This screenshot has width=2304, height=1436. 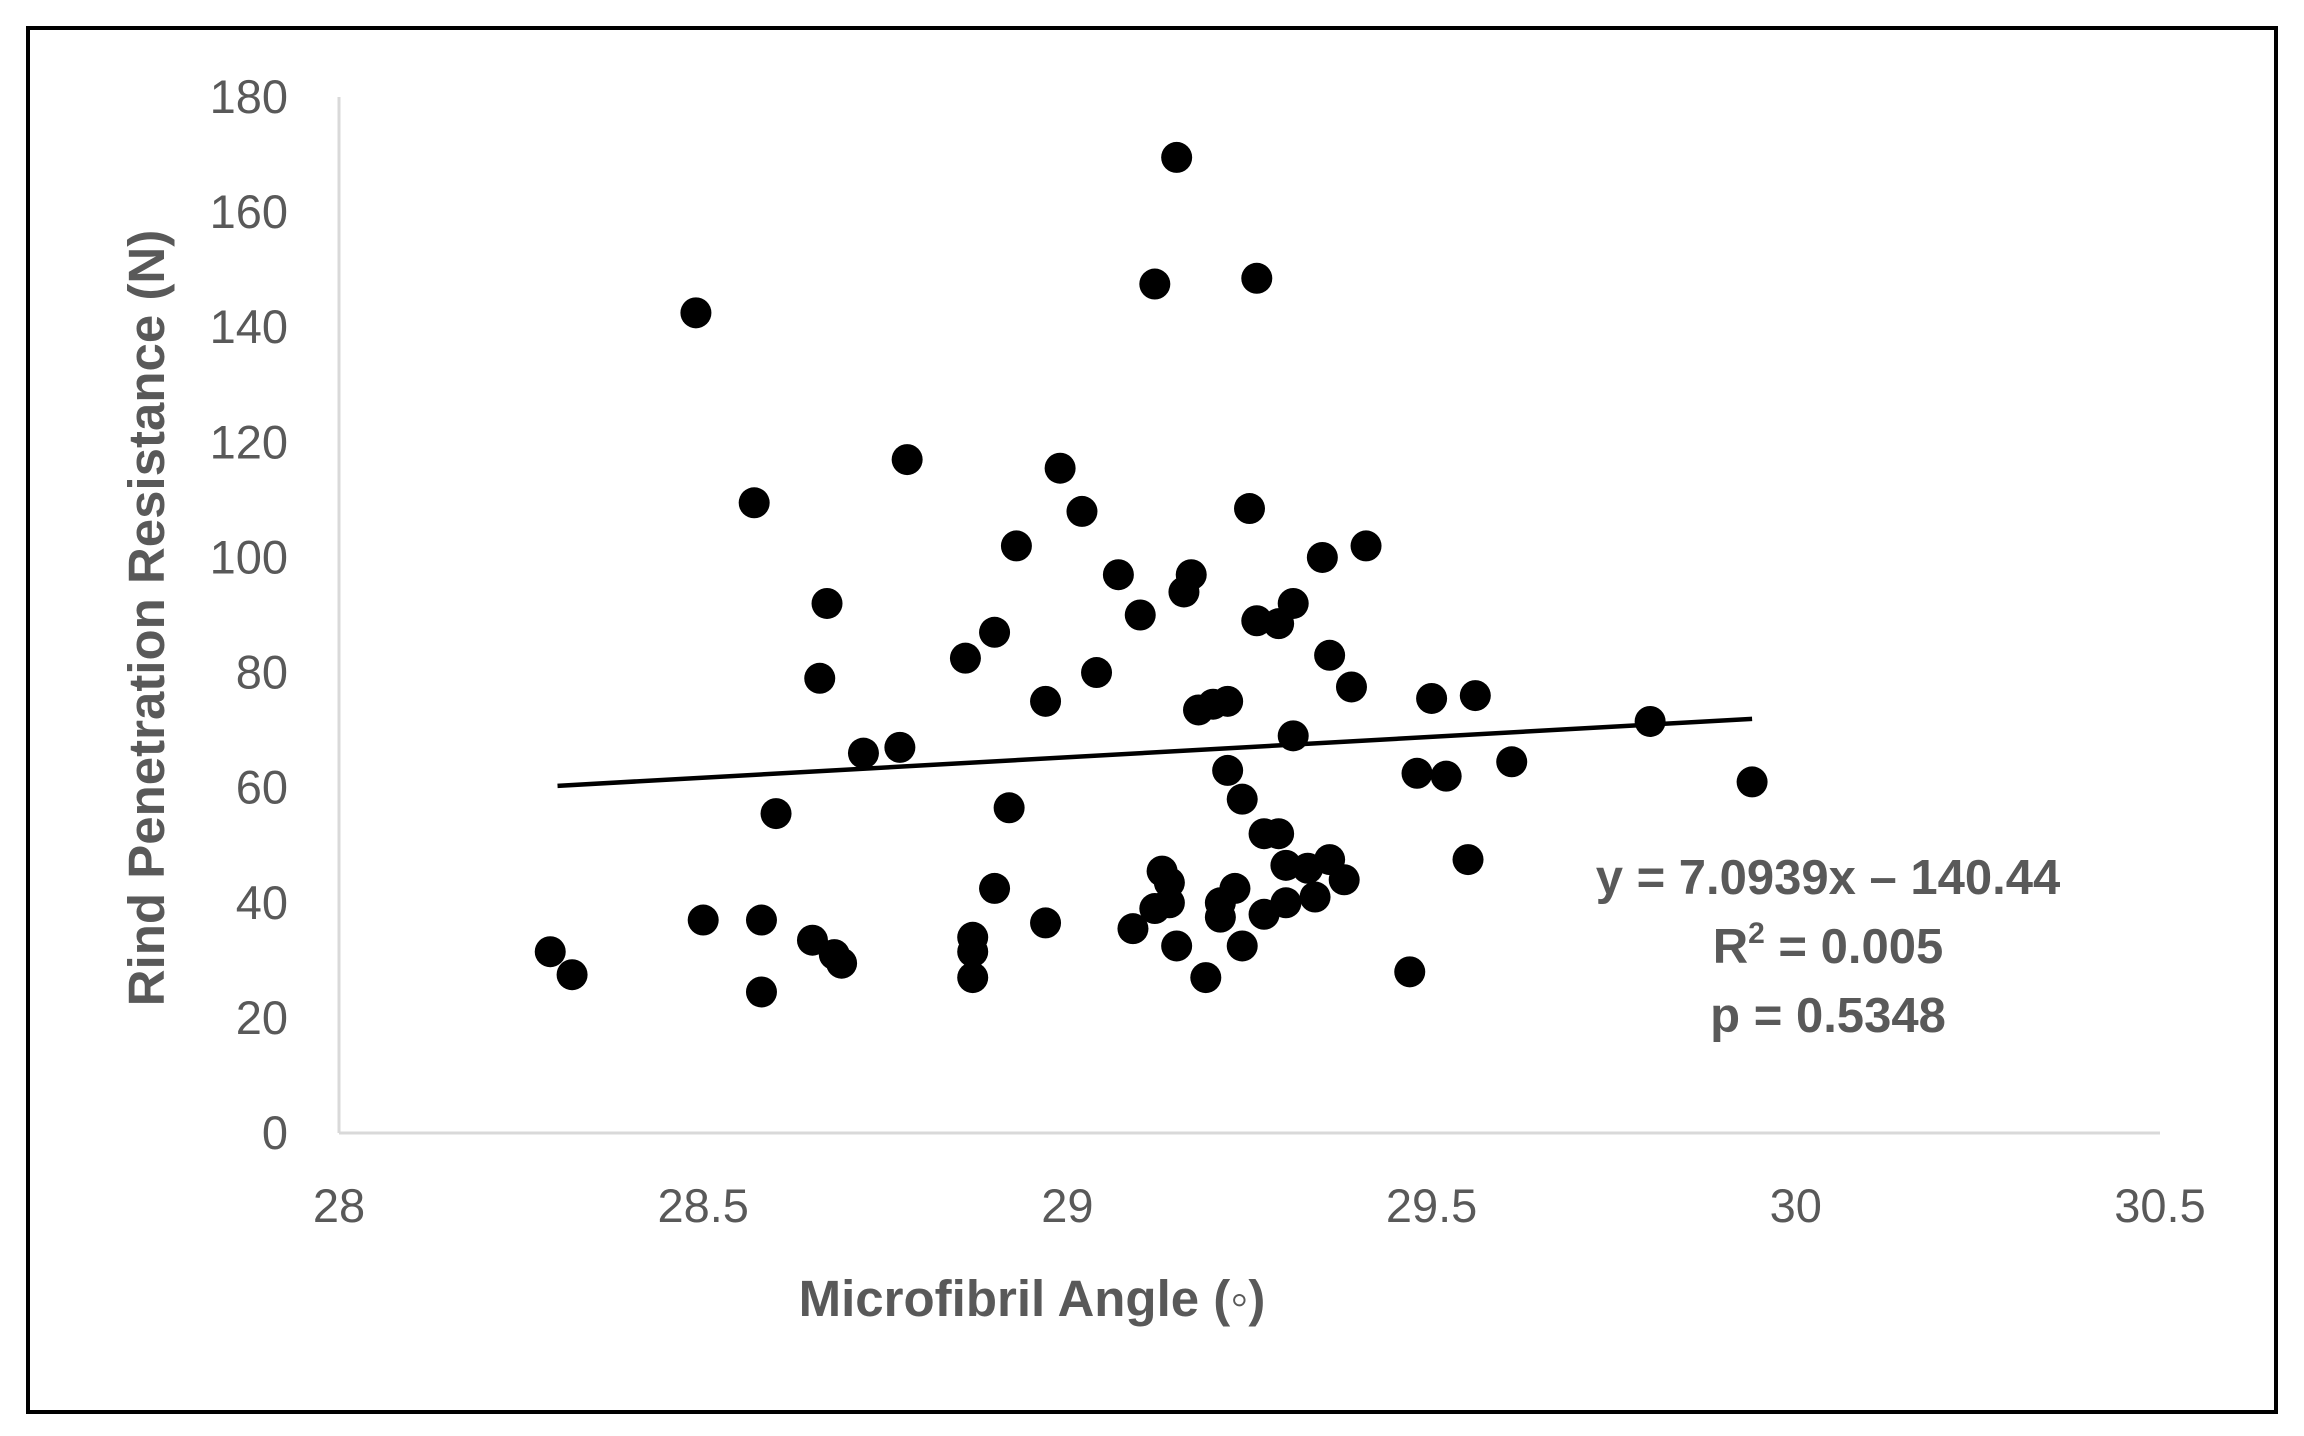 What do you see at coordinates (1032, 1298) in the screenshot?
I see `x-axis-title: Microfibril Angle (◦)` at bounding box center [1032, 1298].